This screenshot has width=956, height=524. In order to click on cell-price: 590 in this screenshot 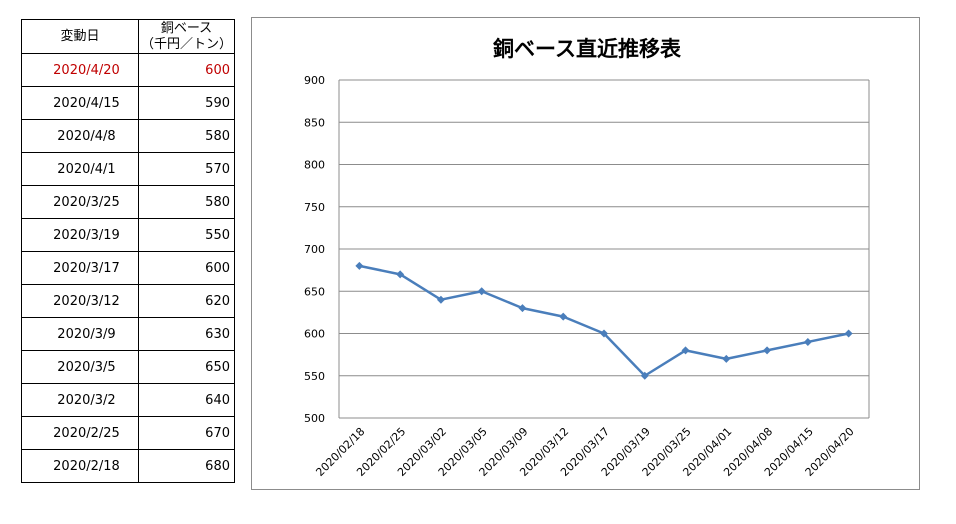, I will do `click(186, 103)`.